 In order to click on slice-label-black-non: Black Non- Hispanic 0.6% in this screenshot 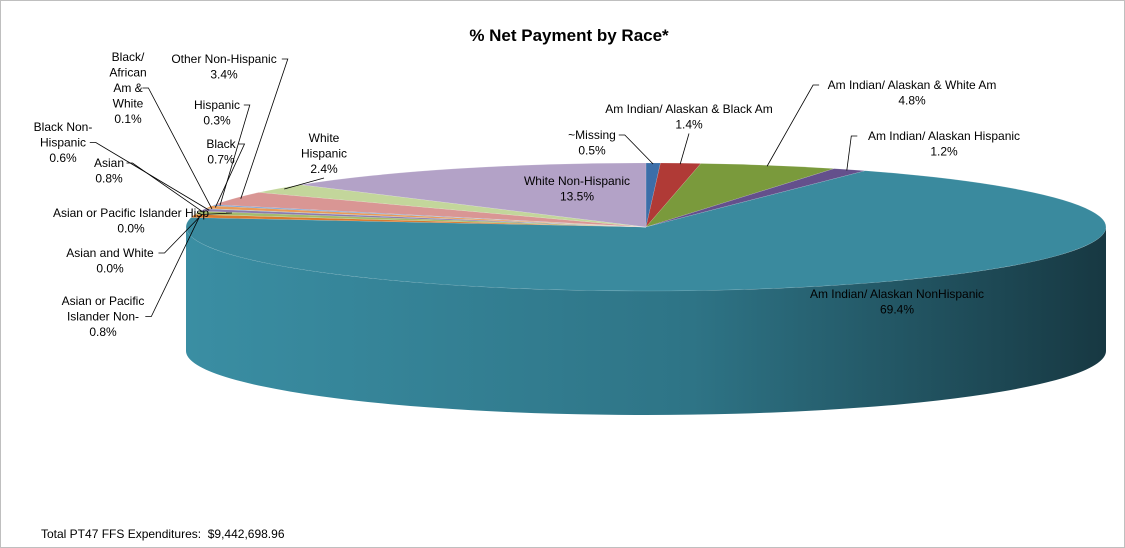, I will do `click(63, 142)`.